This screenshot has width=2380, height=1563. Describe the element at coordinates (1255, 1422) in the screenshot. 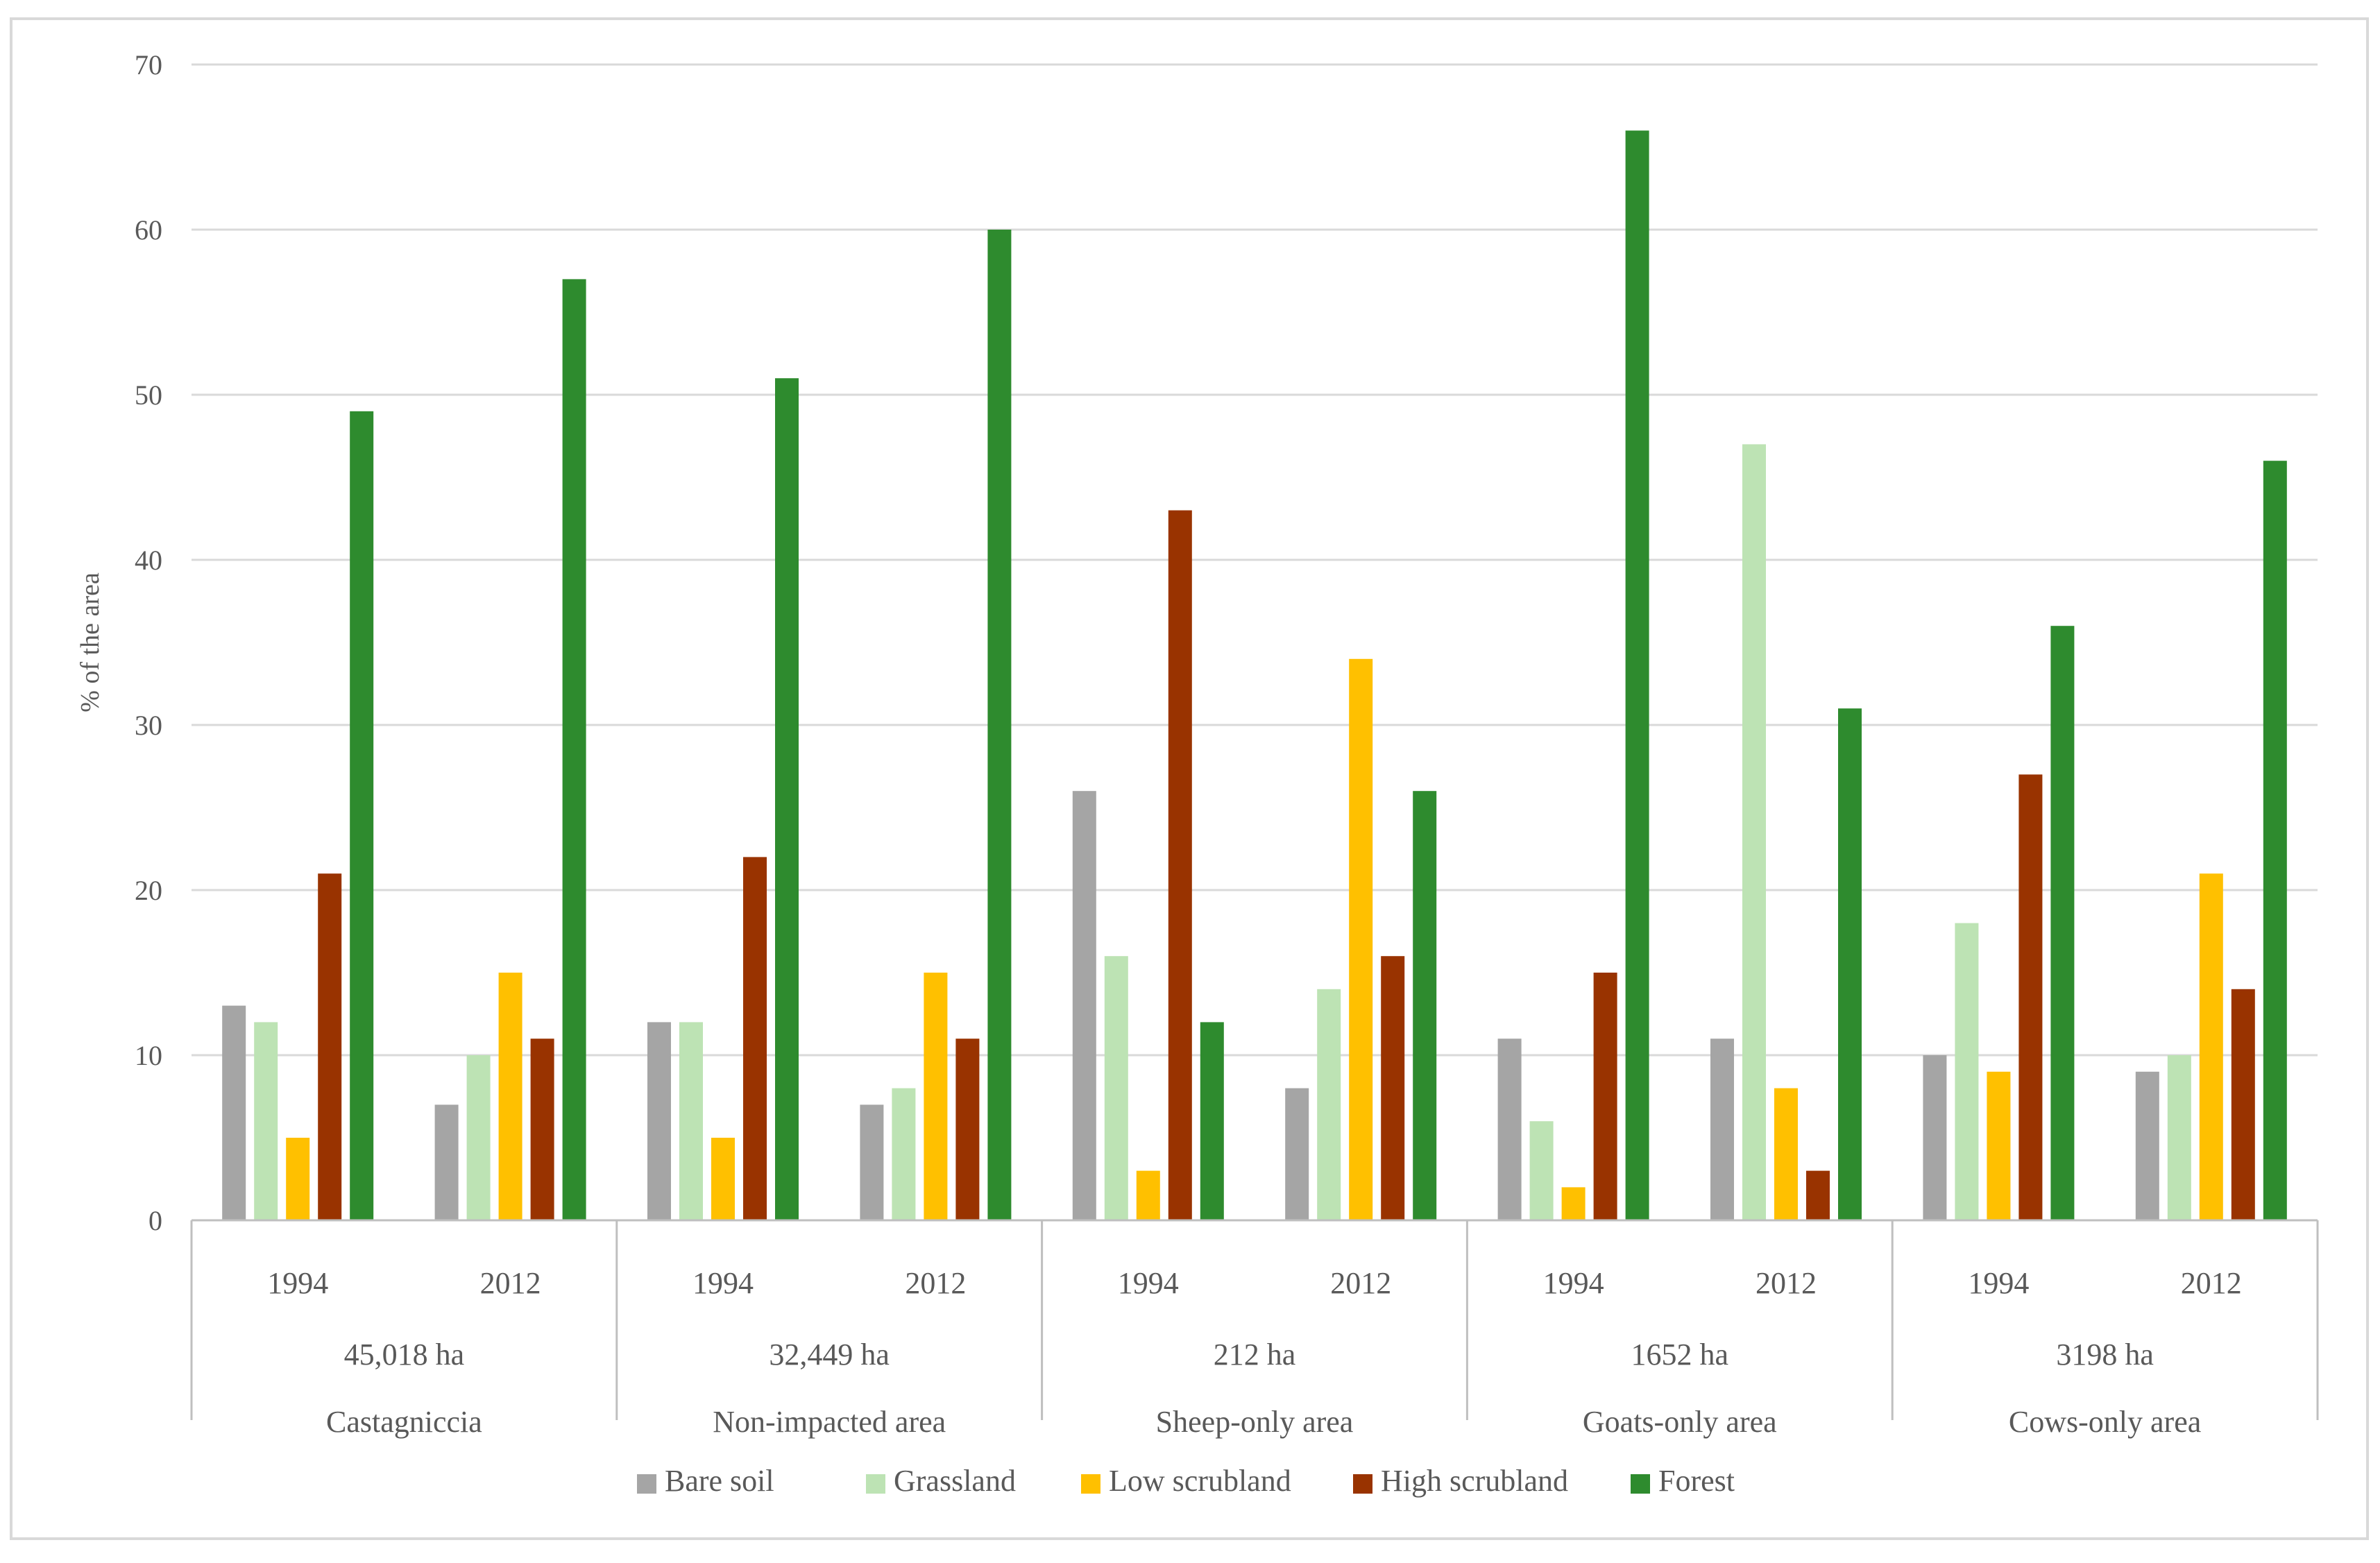

I see `region-label: Sheep-only area` at that location.